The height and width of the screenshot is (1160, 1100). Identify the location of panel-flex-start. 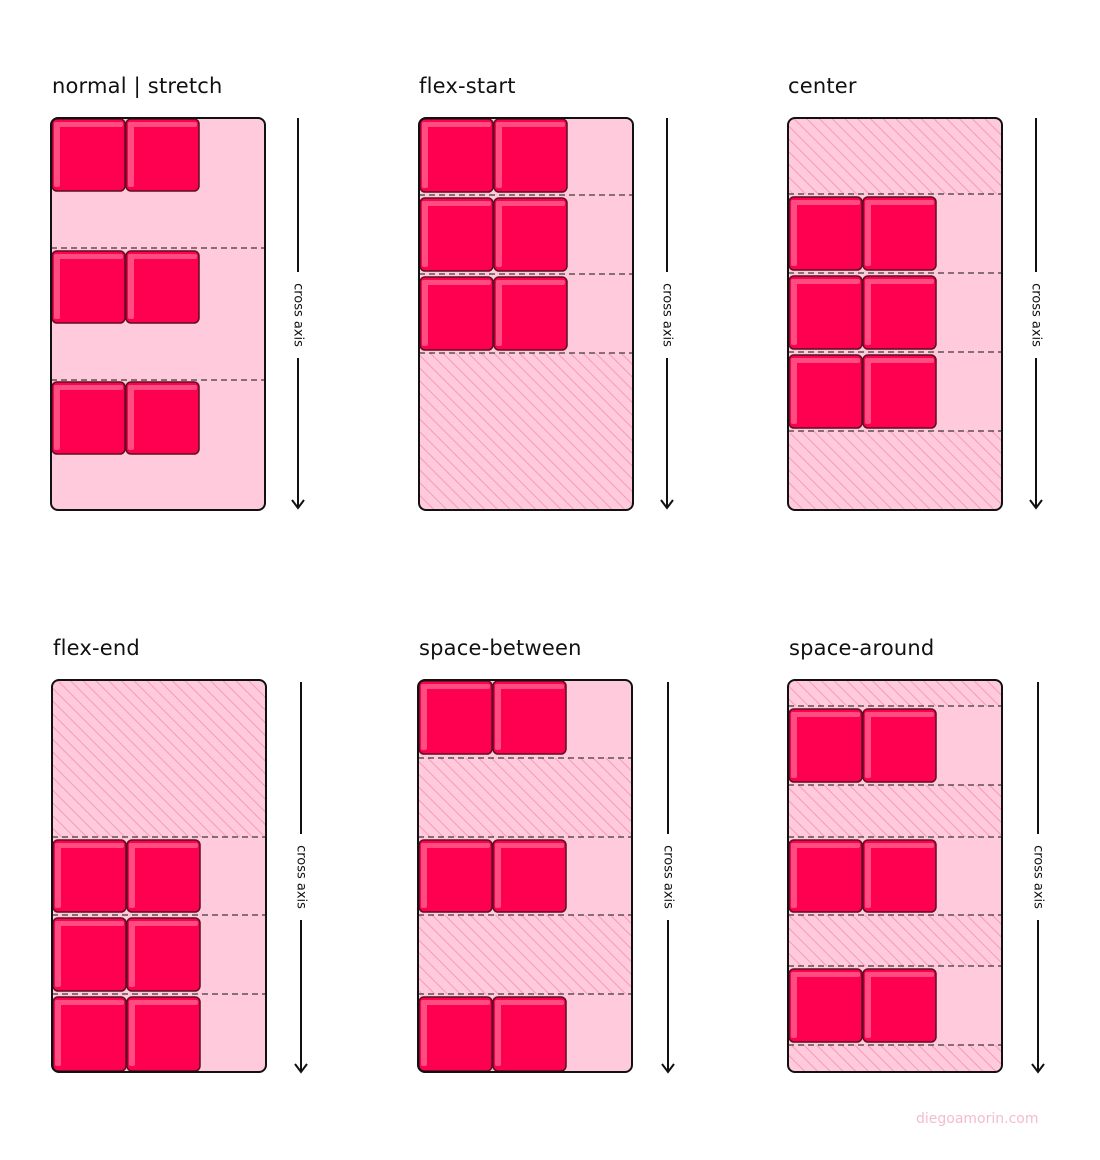
(526, 314).